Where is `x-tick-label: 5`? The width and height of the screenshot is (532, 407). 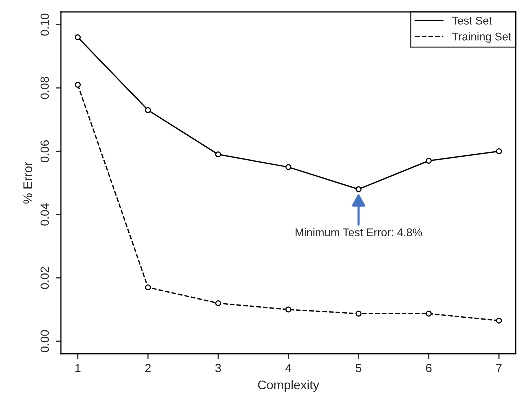
x-tick-label: 5 is located at coordinates (359, 368).